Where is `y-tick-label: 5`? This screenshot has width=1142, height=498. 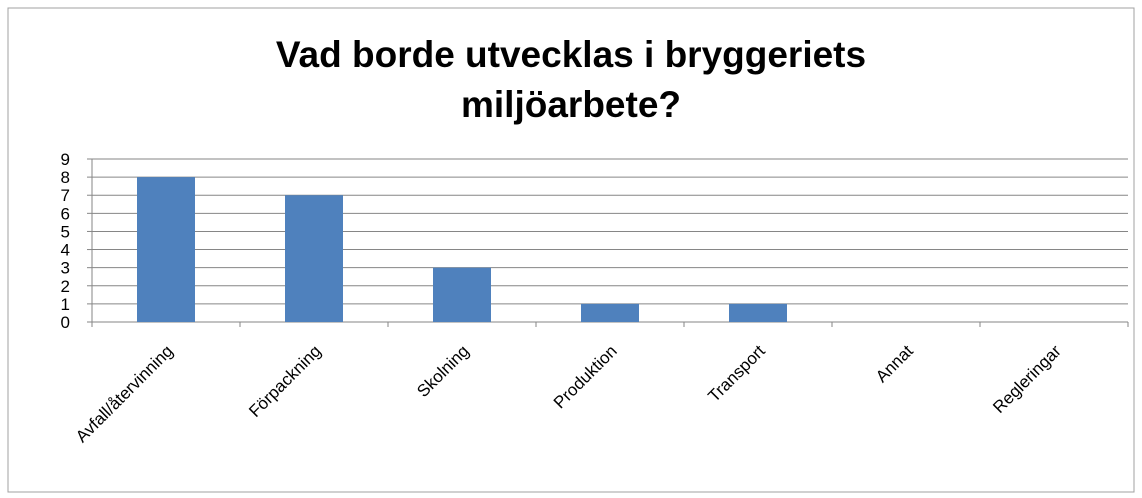
y-tick-label: 5 is located at coordinates (65, 231).